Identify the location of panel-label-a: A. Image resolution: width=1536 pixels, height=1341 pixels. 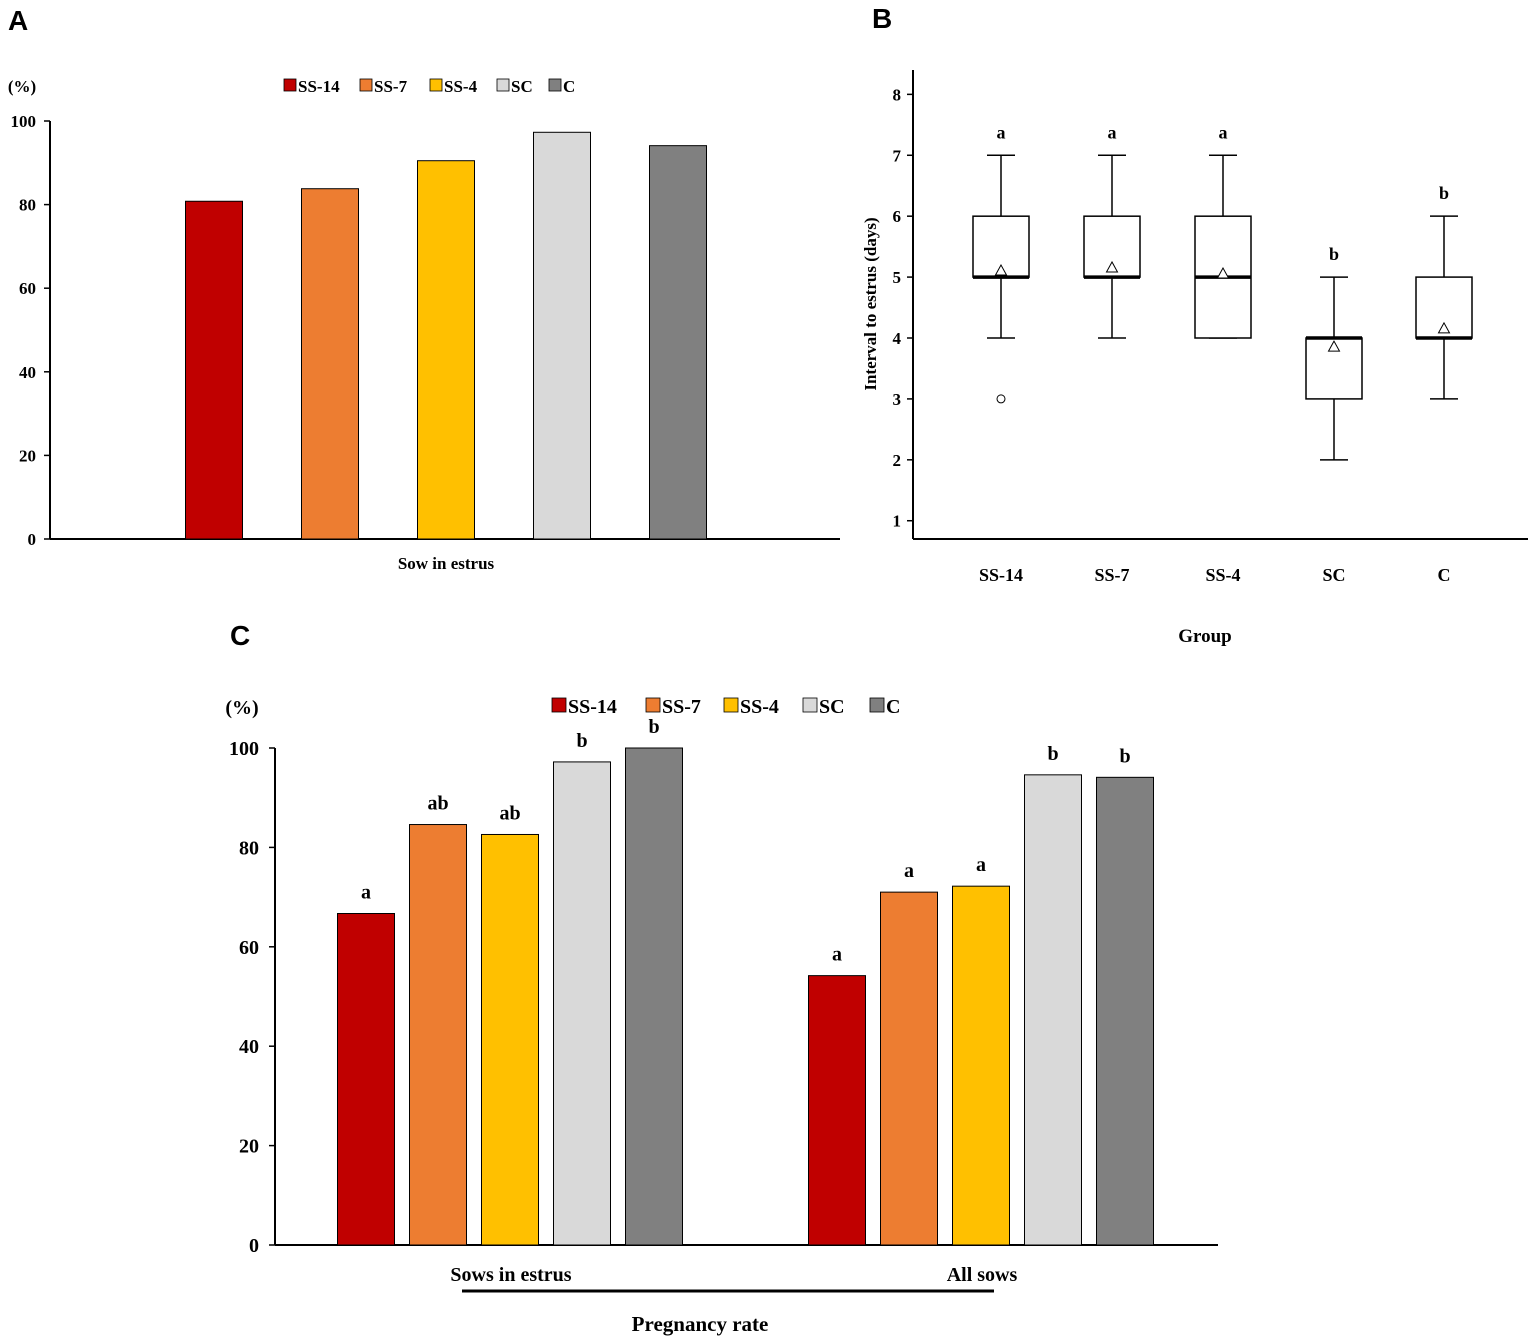
(18, 20).